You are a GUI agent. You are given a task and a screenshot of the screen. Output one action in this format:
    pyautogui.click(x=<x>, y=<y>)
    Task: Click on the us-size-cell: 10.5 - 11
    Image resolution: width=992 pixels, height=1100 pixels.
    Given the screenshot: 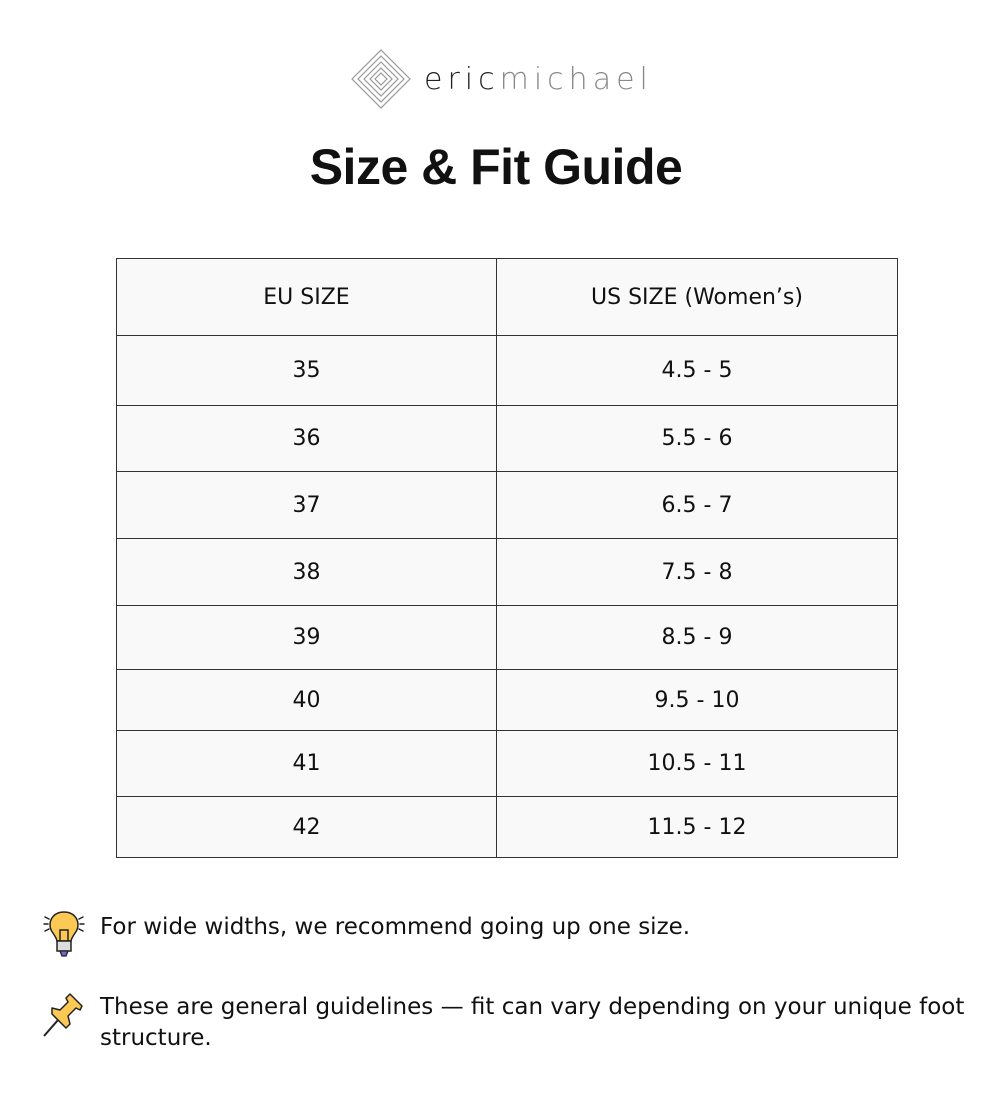 What is the action you would take?
    pyautogui.click(x=697, y=763)
    